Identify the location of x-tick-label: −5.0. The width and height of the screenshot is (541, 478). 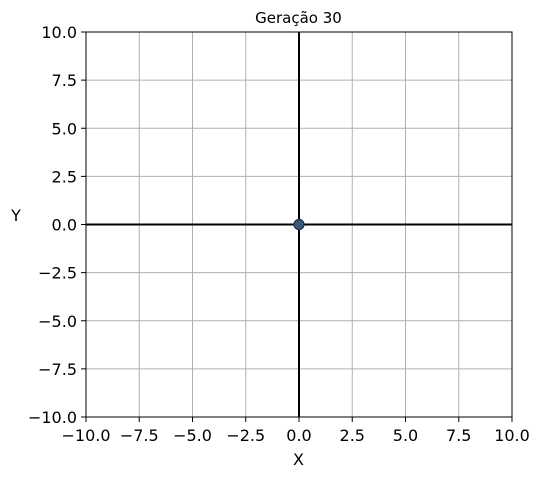
(192, 435).